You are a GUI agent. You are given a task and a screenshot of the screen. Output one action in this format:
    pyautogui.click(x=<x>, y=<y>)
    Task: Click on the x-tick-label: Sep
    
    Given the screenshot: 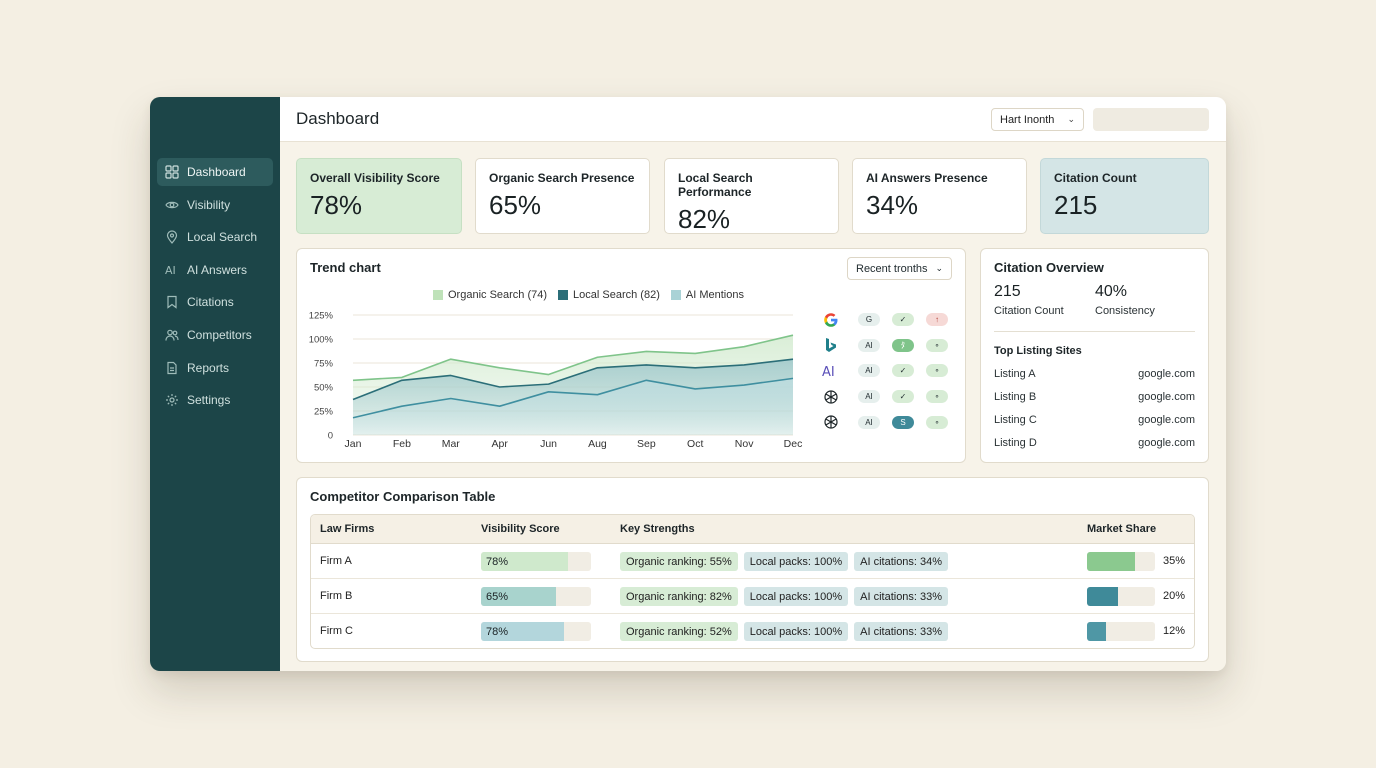 What is the action you would take?
    pyautogui.click(x=646, y=444)
    